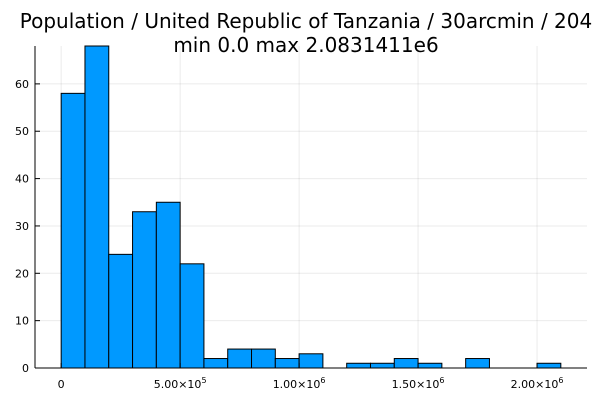 The image size is (600, 400). Describe the element at coordinates (22, 226) in the screenshot. I see `y-tick-label: 30` at that location.